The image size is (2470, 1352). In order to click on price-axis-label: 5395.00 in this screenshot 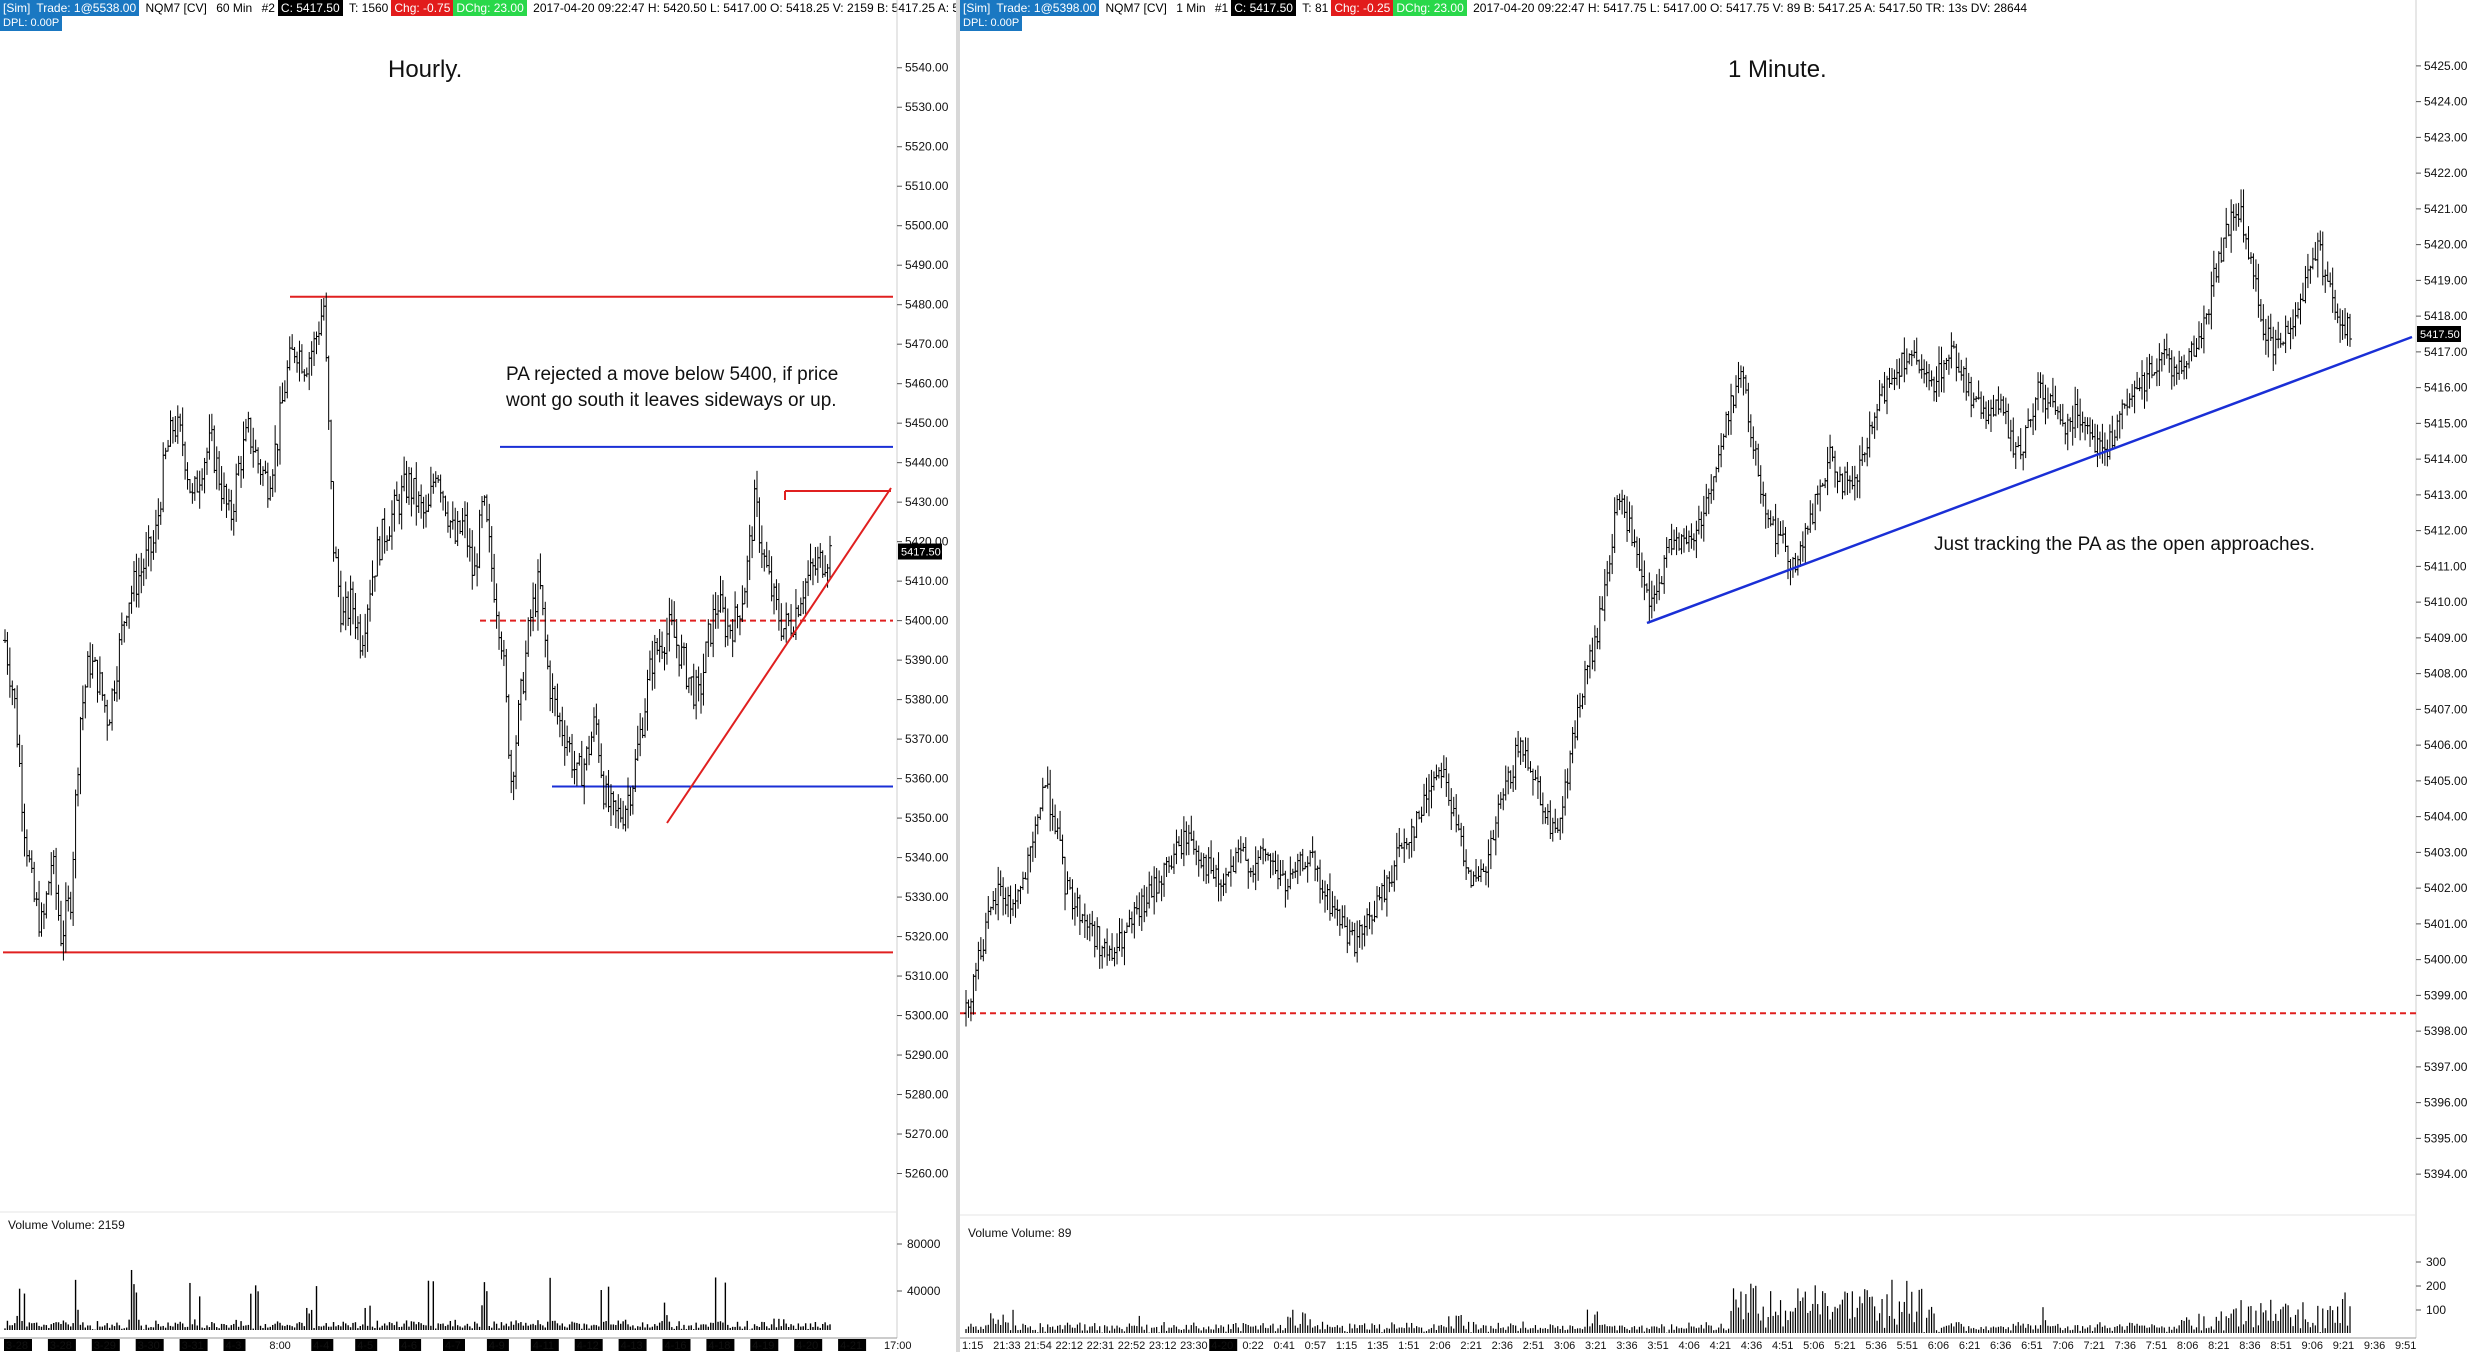, I will do `click(2446, 1138)`.